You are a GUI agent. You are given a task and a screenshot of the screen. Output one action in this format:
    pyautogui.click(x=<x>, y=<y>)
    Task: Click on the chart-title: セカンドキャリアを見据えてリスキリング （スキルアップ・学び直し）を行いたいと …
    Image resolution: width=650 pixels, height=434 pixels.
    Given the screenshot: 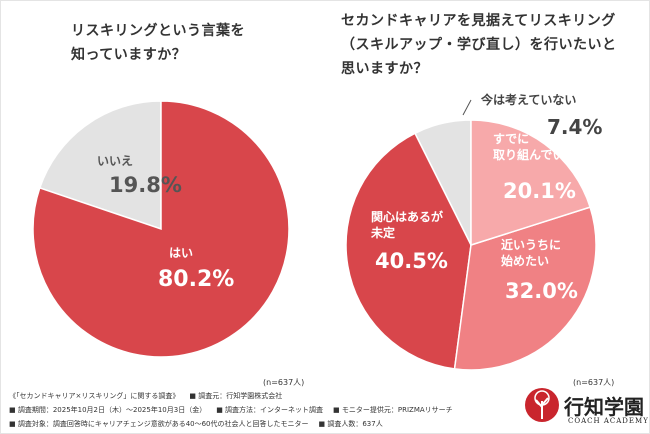 What is the action you would take?
    pyautogui.click(x=479, y=45)
    